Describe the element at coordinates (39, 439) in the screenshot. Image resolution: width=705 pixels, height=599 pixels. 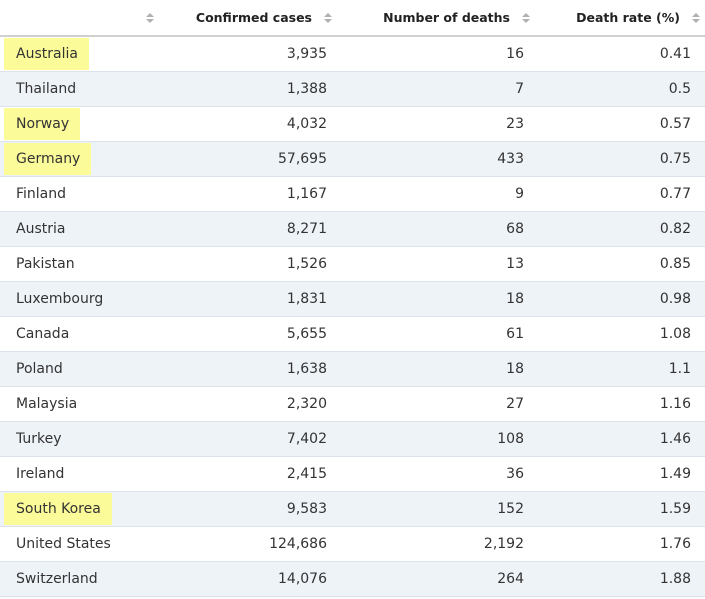
I see `country-name: Turkey` at that location.